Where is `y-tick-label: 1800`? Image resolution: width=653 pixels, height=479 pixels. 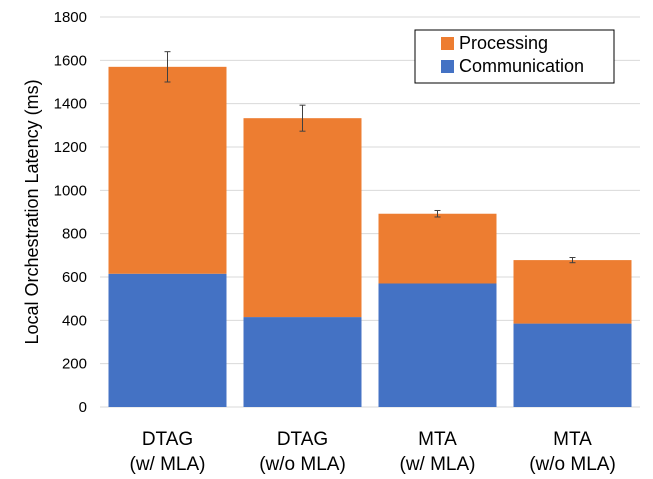
y-tick-label: 1800 is located at coordinates (70, 17).